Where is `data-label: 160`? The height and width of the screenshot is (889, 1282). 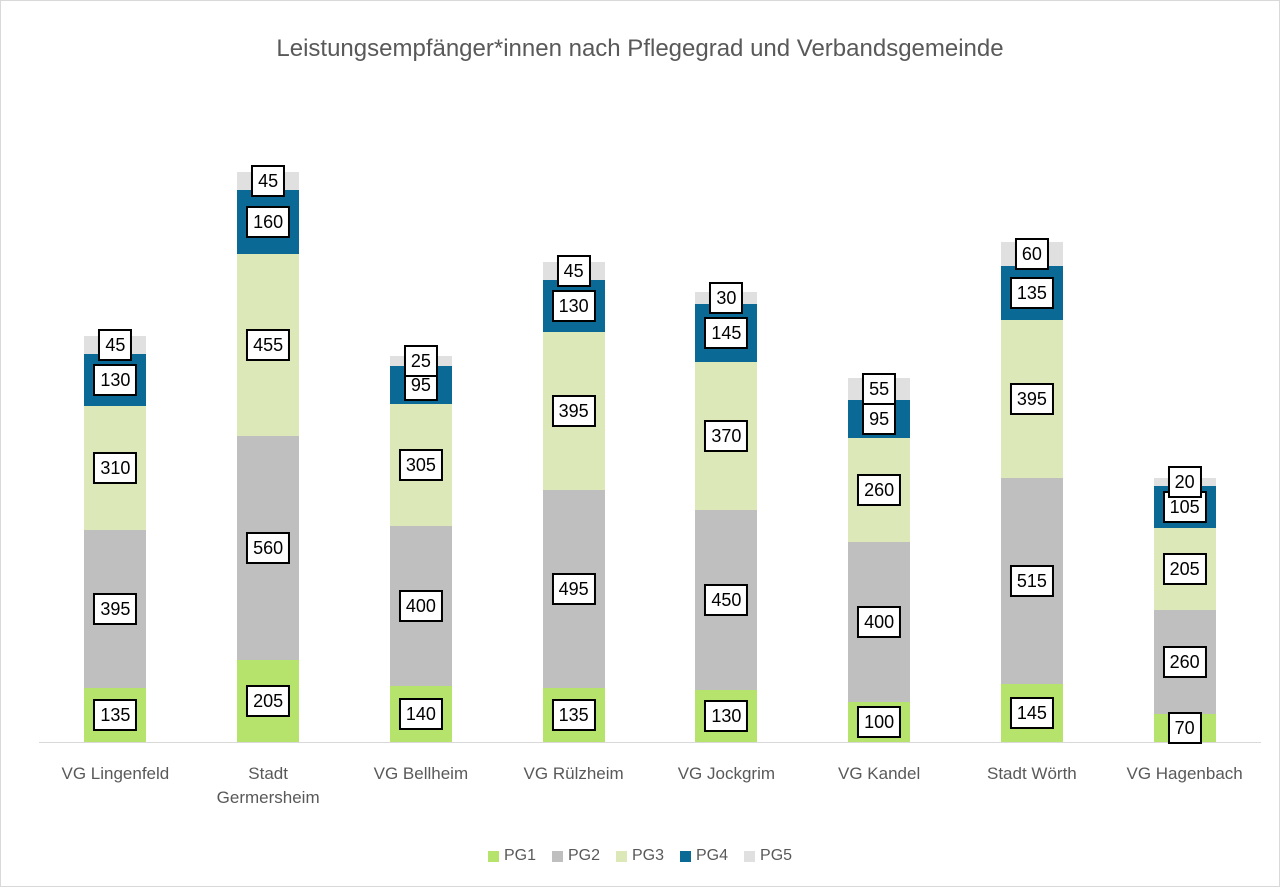
data-label: 160 is located at coordinates (268, 222).